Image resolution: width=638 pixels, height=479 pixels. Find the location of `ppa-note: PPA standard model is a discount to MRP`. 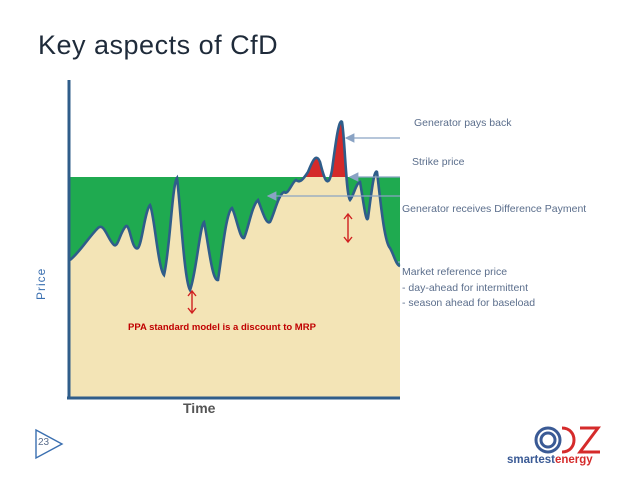

ppa-note: PPA standard model is a discount to MRP is located at coordinates (222, 327).